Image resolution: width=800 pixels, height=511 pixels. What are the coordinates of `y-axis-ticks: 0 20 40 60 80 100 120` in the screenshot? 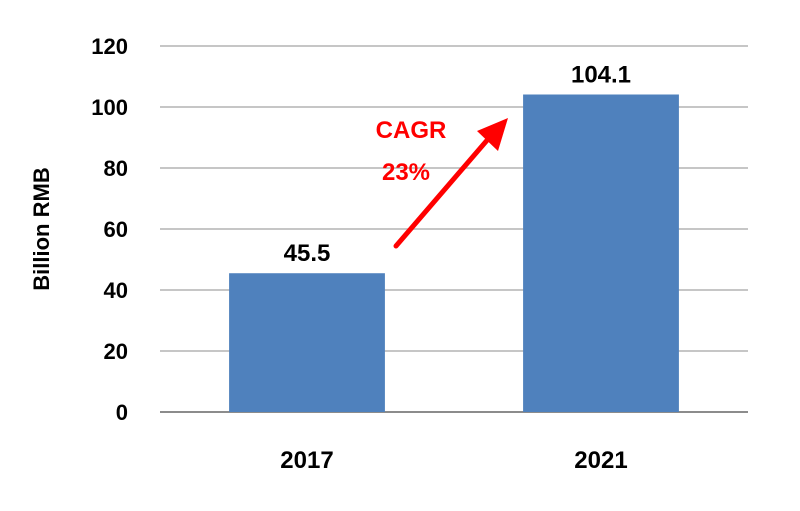 It's located at (109, 229).